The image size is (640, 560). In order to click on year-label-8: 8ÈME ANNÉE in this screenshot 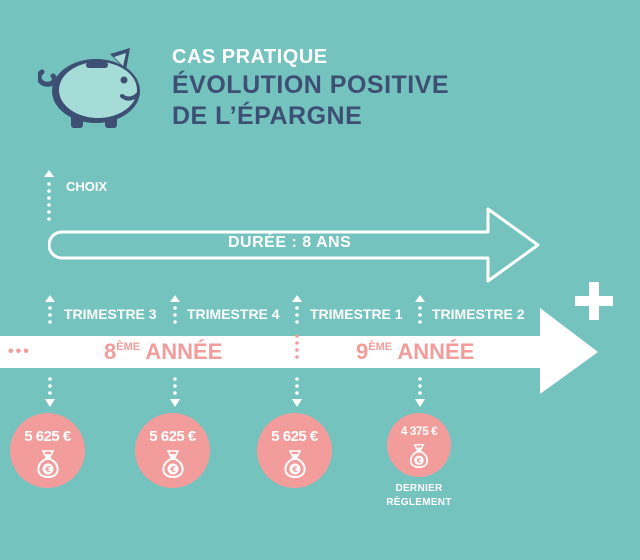, I will do `click(163, 352)`.